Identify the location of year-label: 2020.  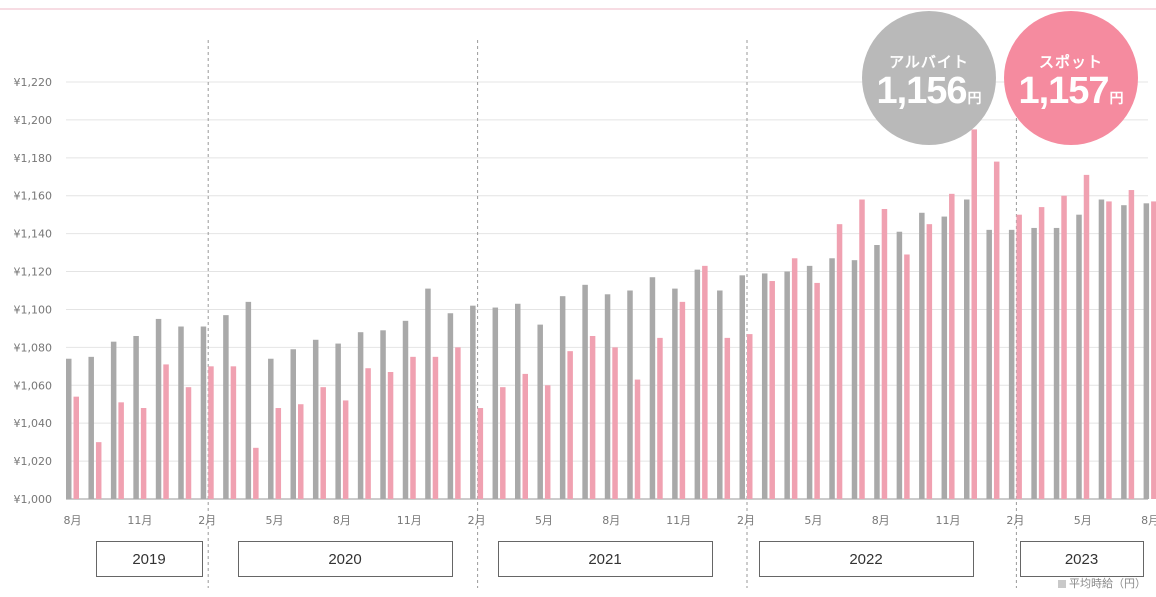
(344, 559).